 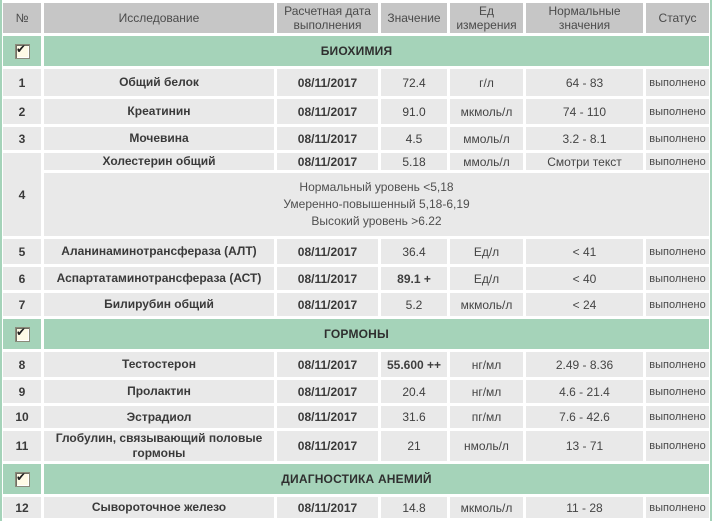 I want to click on col-header-value: Значение, so click(x=414, y=18).